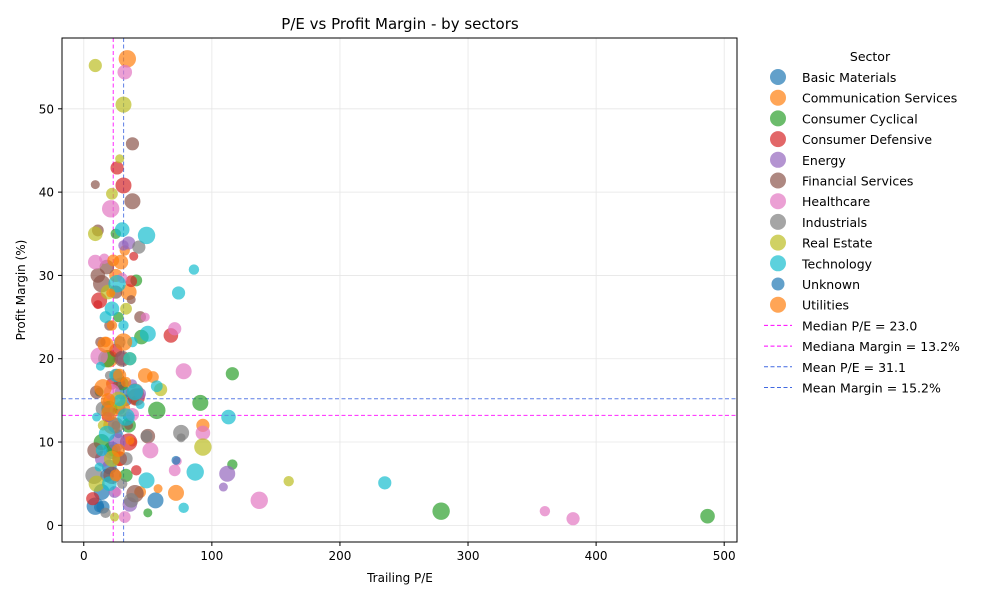 Image resolution: width=1000 pixels, height=604 pixels. Describe the element at coordinates (860, 118) in the screenshot. I see `legend-entry-label: Consumer Cyclical` at that location.